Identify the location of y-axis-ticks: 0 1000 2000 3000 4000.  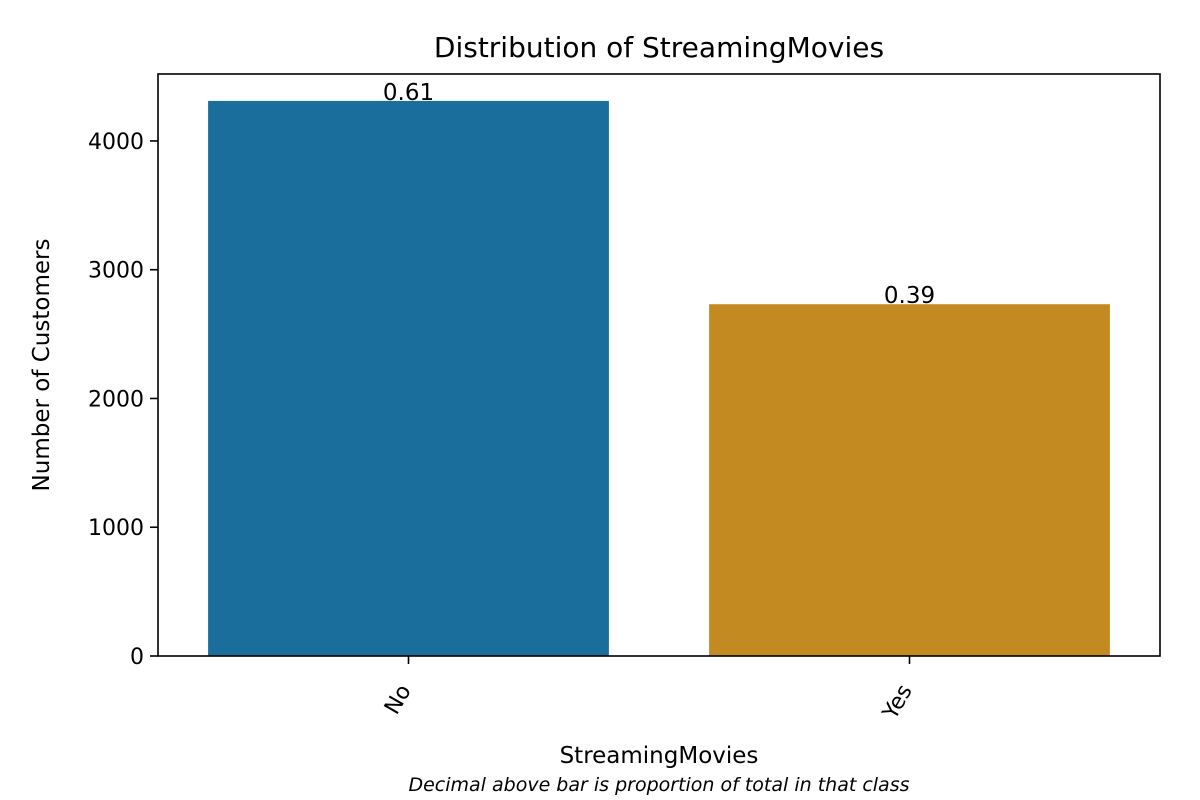
(123, 400).